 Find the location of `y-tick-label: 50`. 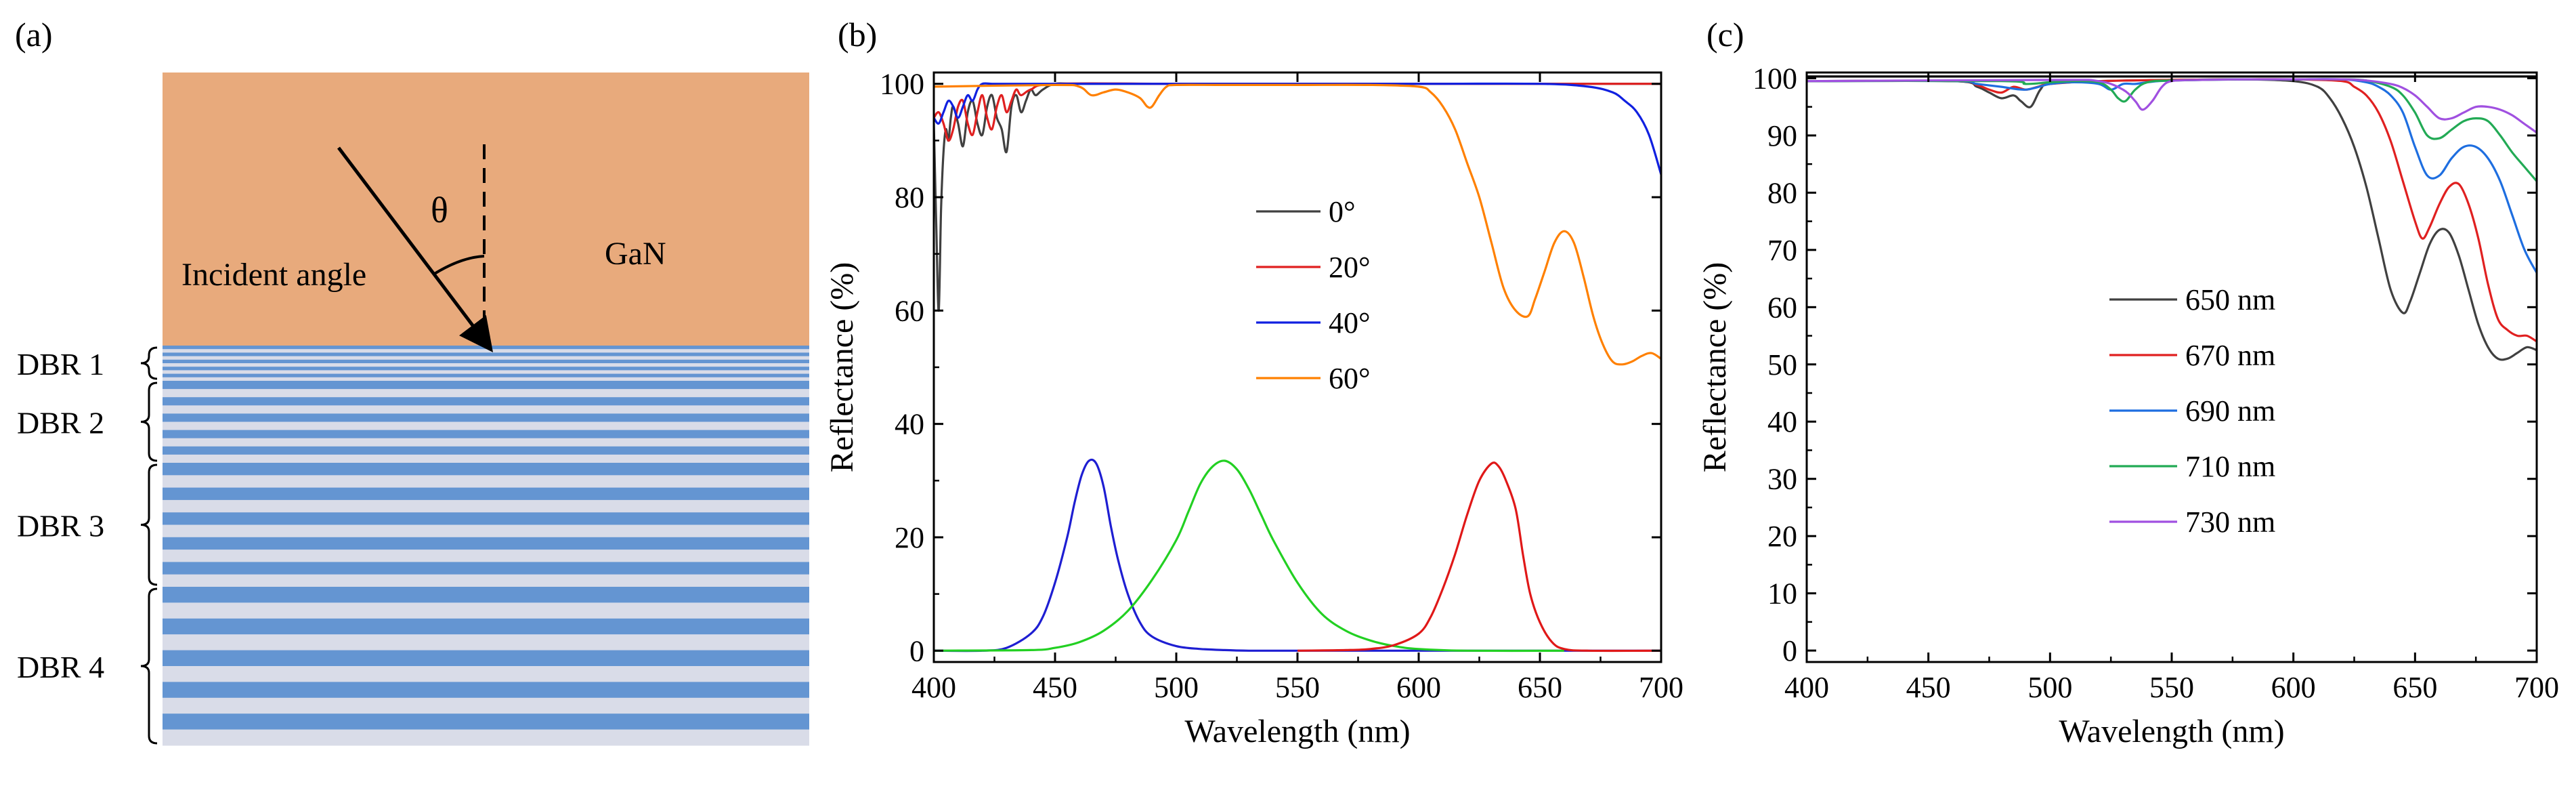

y-tick-label: 50 is located at coordinates (1782, 364).